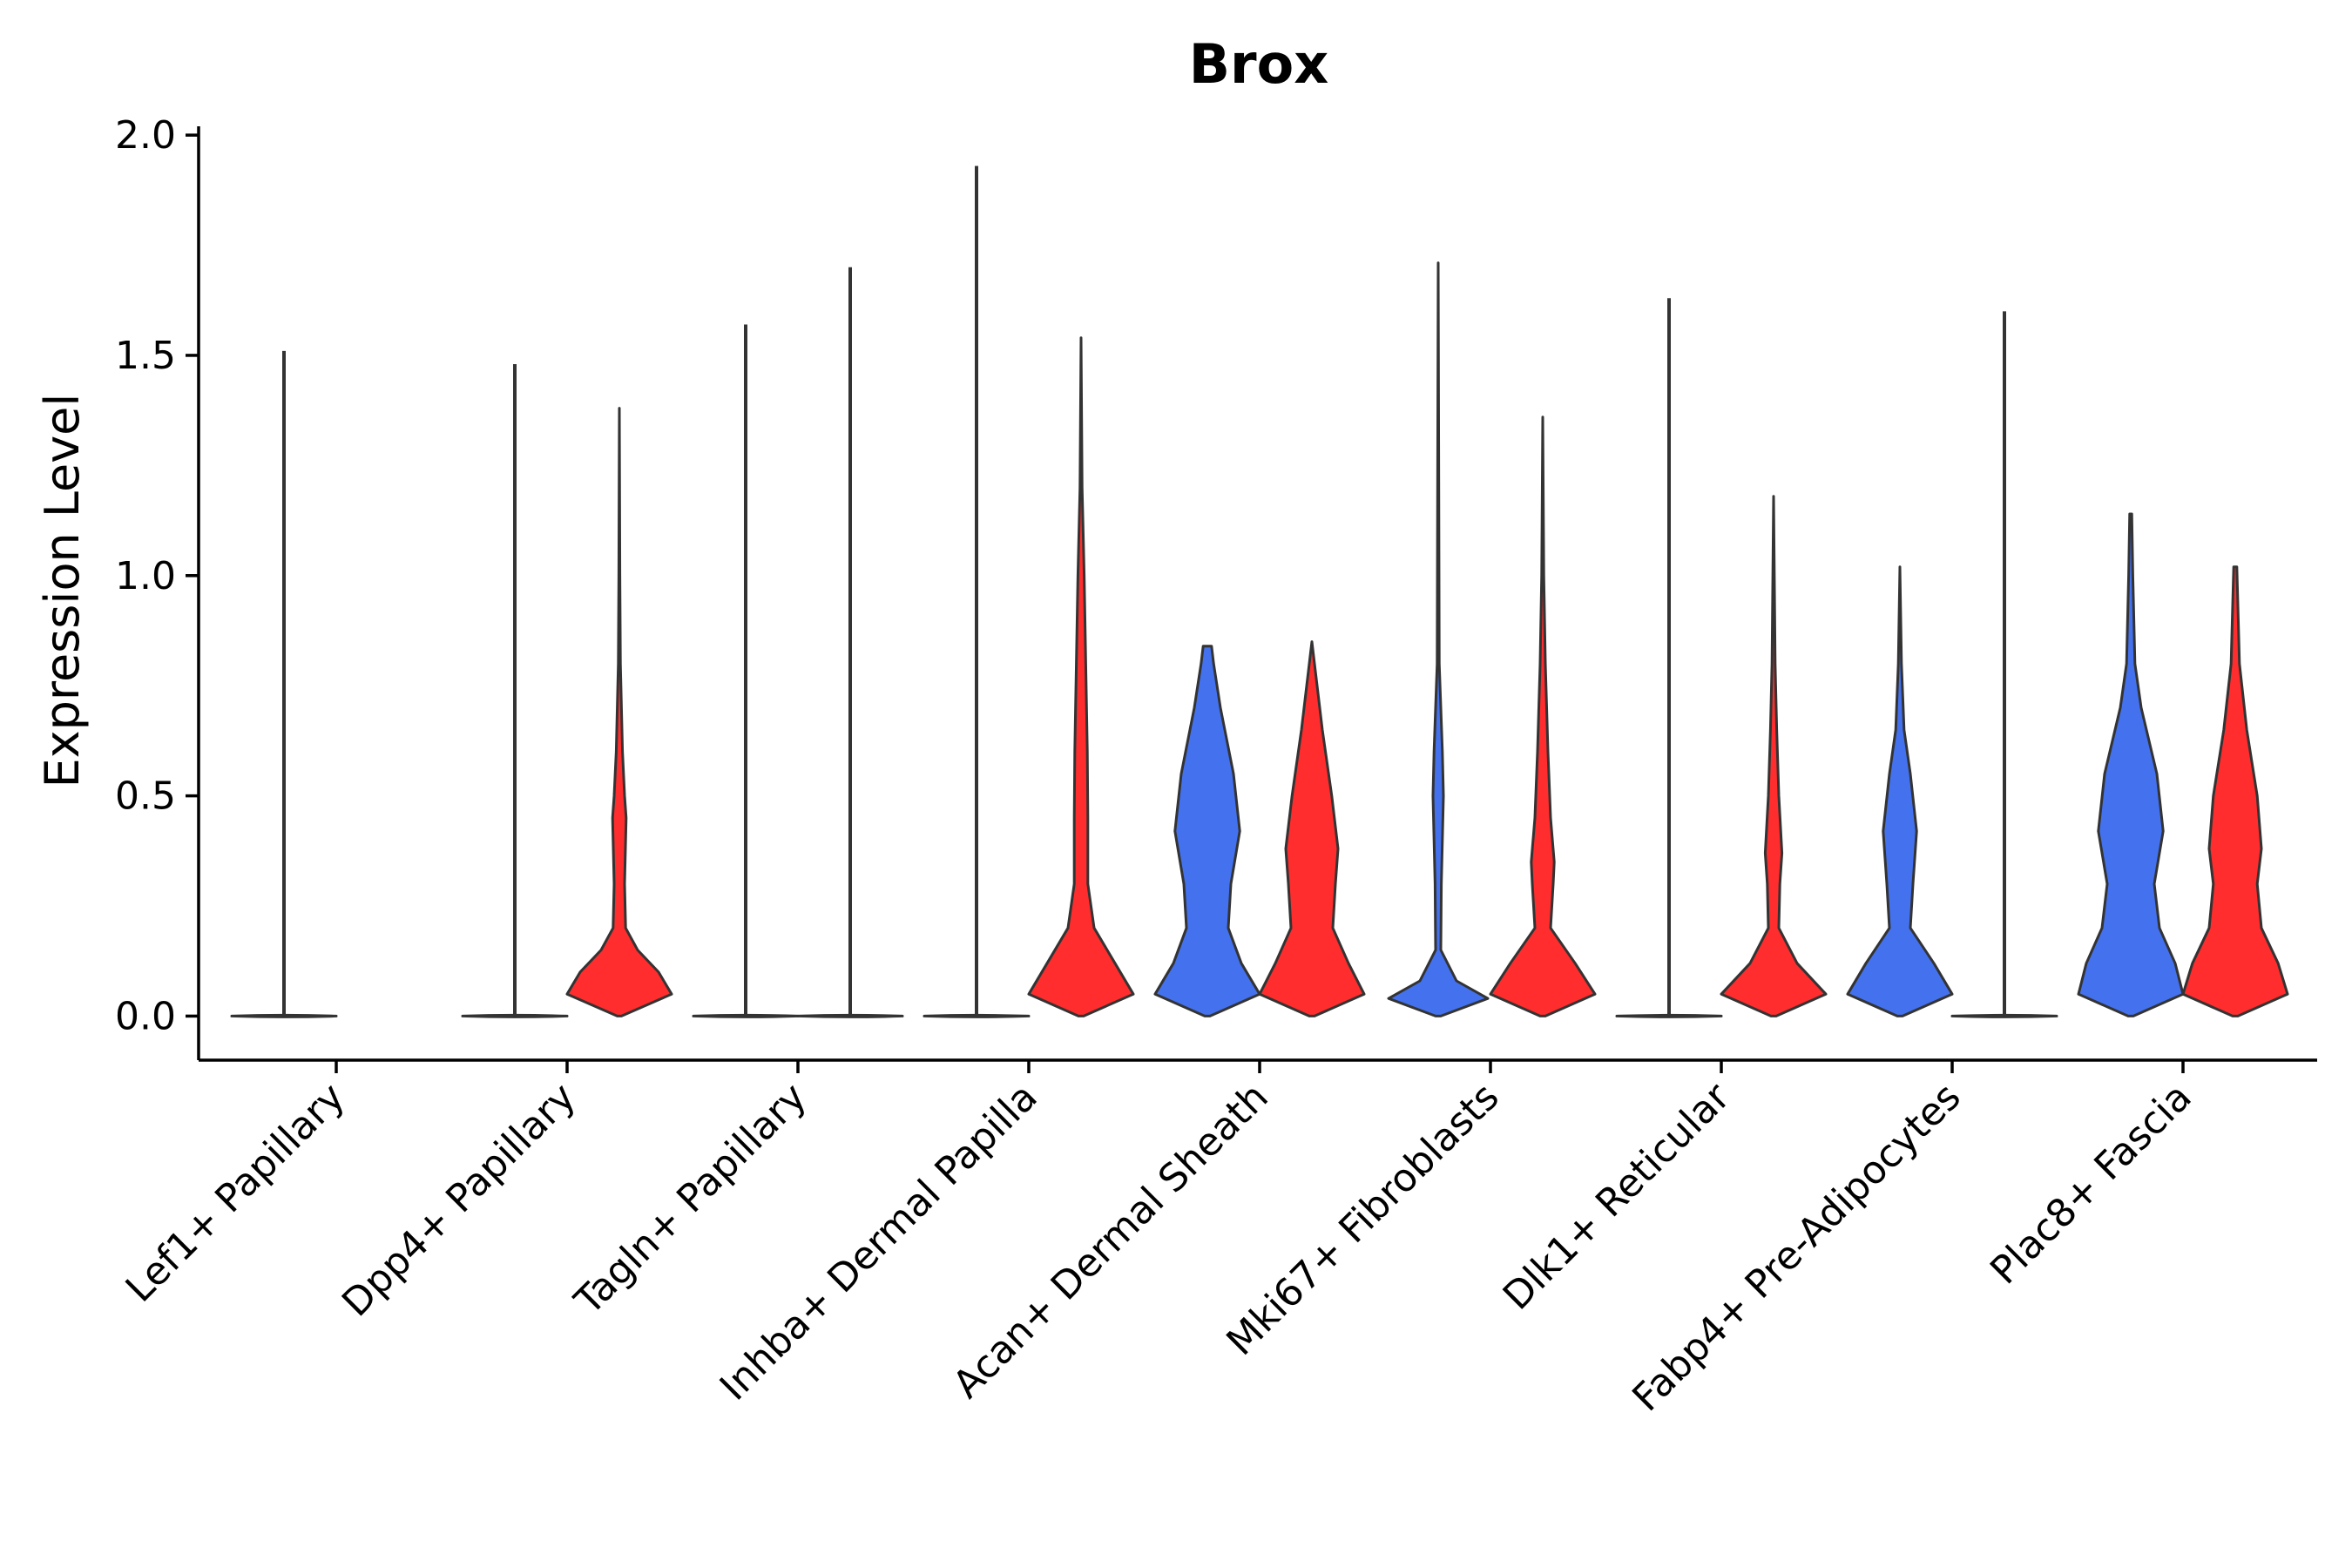 The height and width of the screenshot is (1568, 2352). I want to click on y-tick-label: 1.5, so click(145, 356).